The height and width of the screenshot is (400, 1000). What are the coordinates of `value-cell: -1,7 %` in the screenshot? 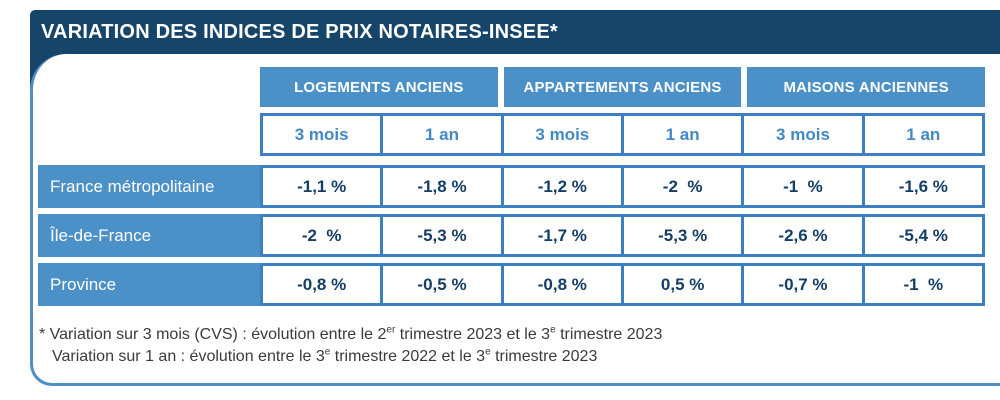 It's located at (562, 235).